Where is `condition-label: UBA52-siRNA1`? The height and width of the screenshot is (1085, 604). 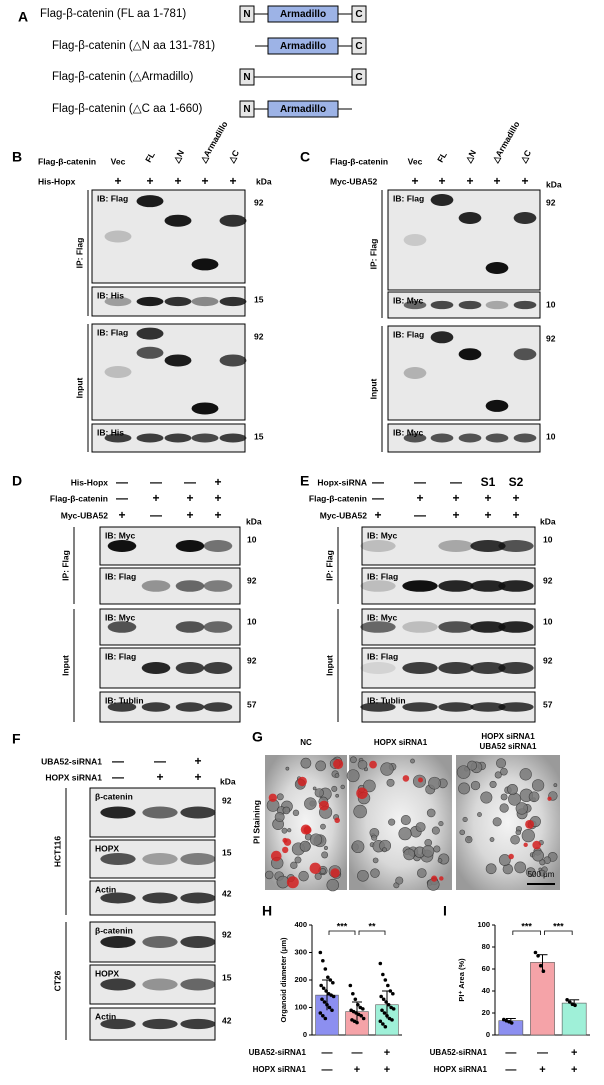 condition-label: UBA52-siRNA1 is located at coordinates (71, 761).